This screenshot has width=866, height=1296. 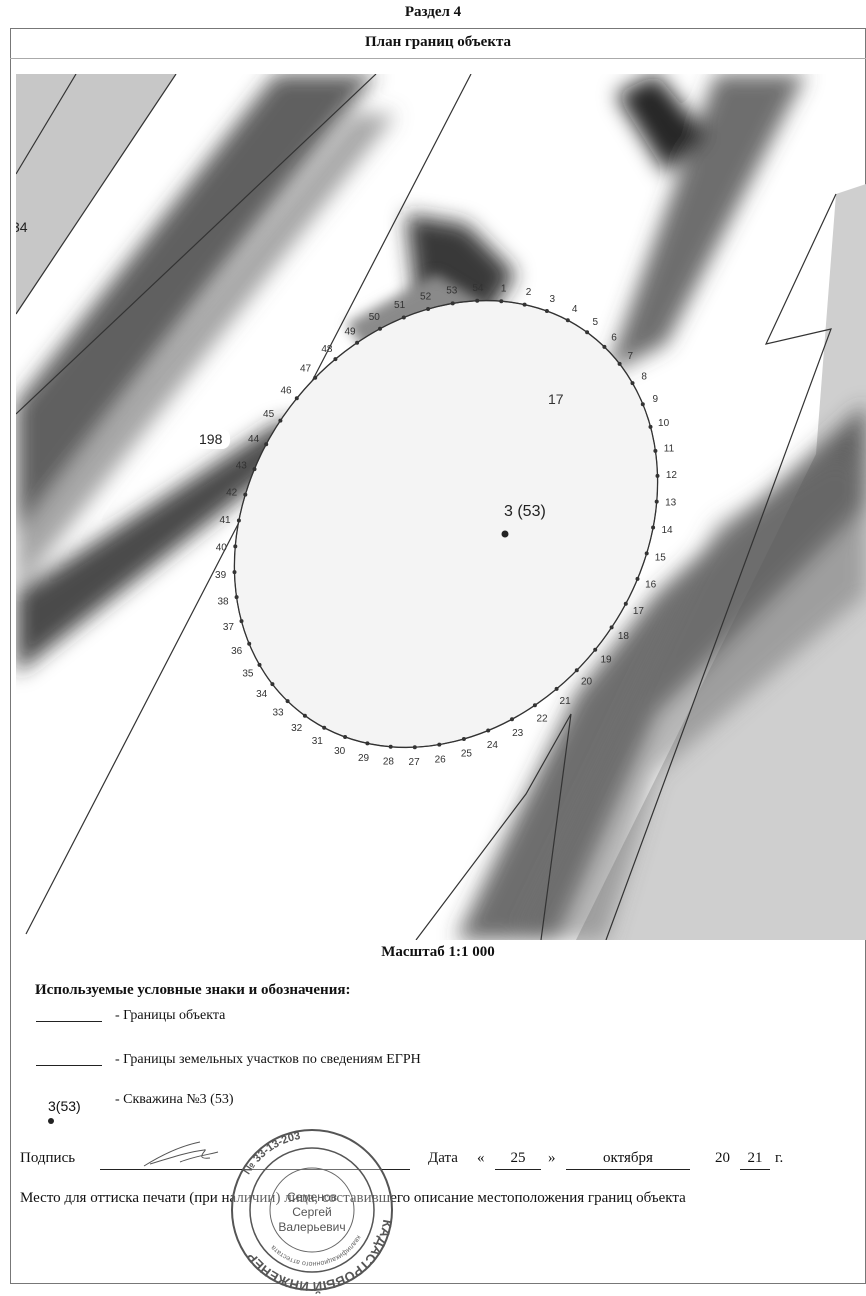 What do you see at coordinates (364, 758) in the screenshot?
I see `vertex-label: 29` at bounding box center [364, 758].